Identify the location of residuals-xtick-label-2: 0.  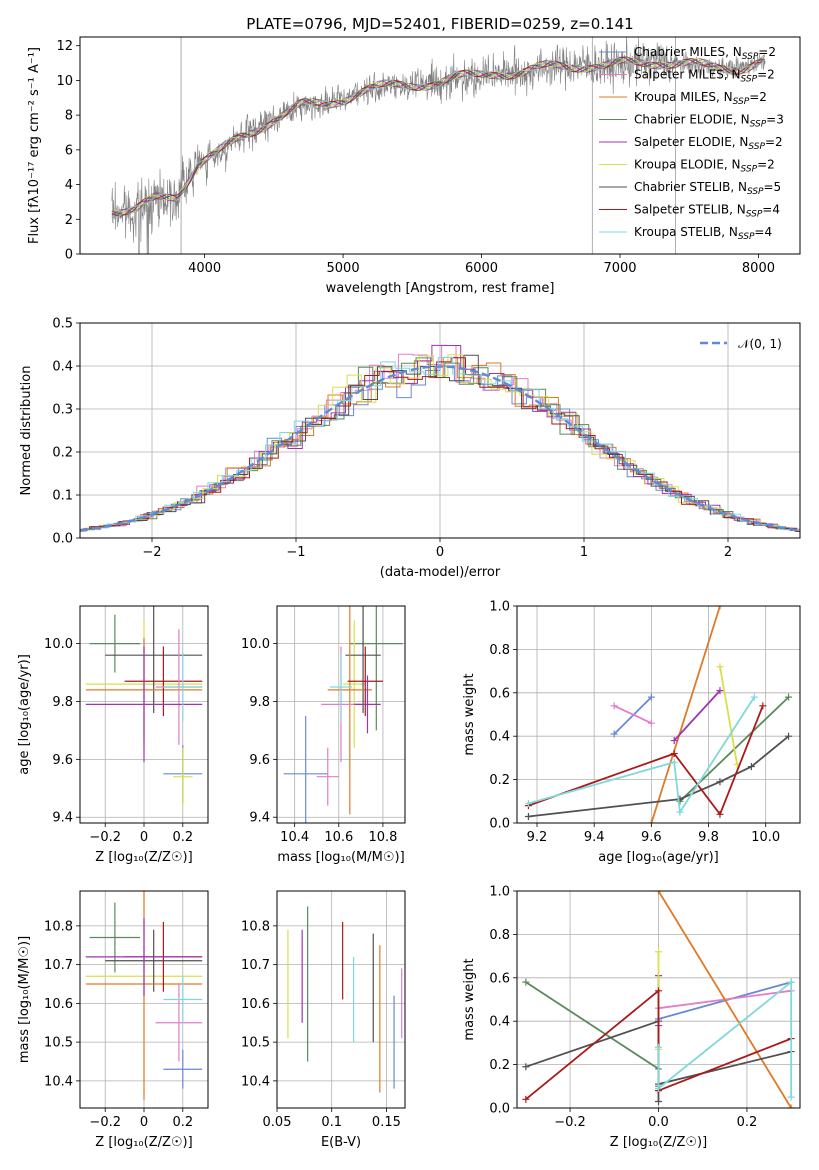
(440, 552).